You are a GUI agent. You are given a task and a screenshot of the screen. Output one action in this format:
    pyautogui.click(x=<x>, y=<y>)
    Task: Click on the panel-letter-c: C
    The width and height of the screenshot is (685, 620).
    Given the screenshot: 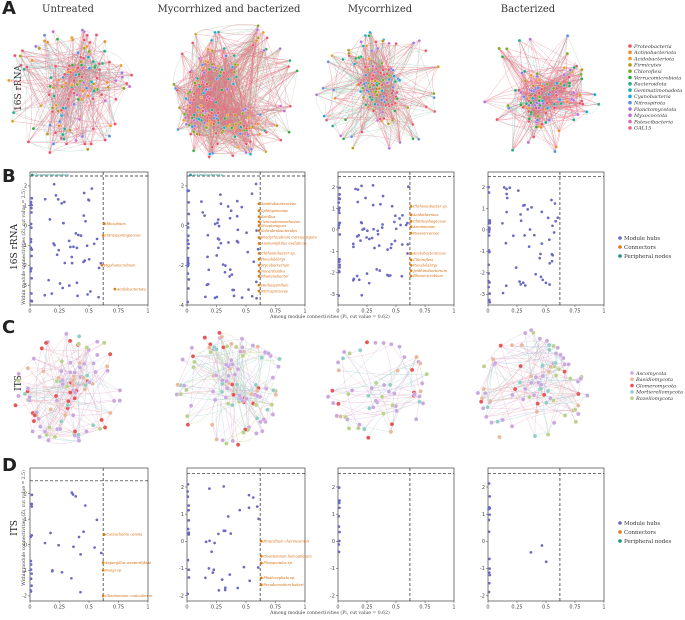 What is the action you would take?
    pyautogui.click(x=8, y=327)
    